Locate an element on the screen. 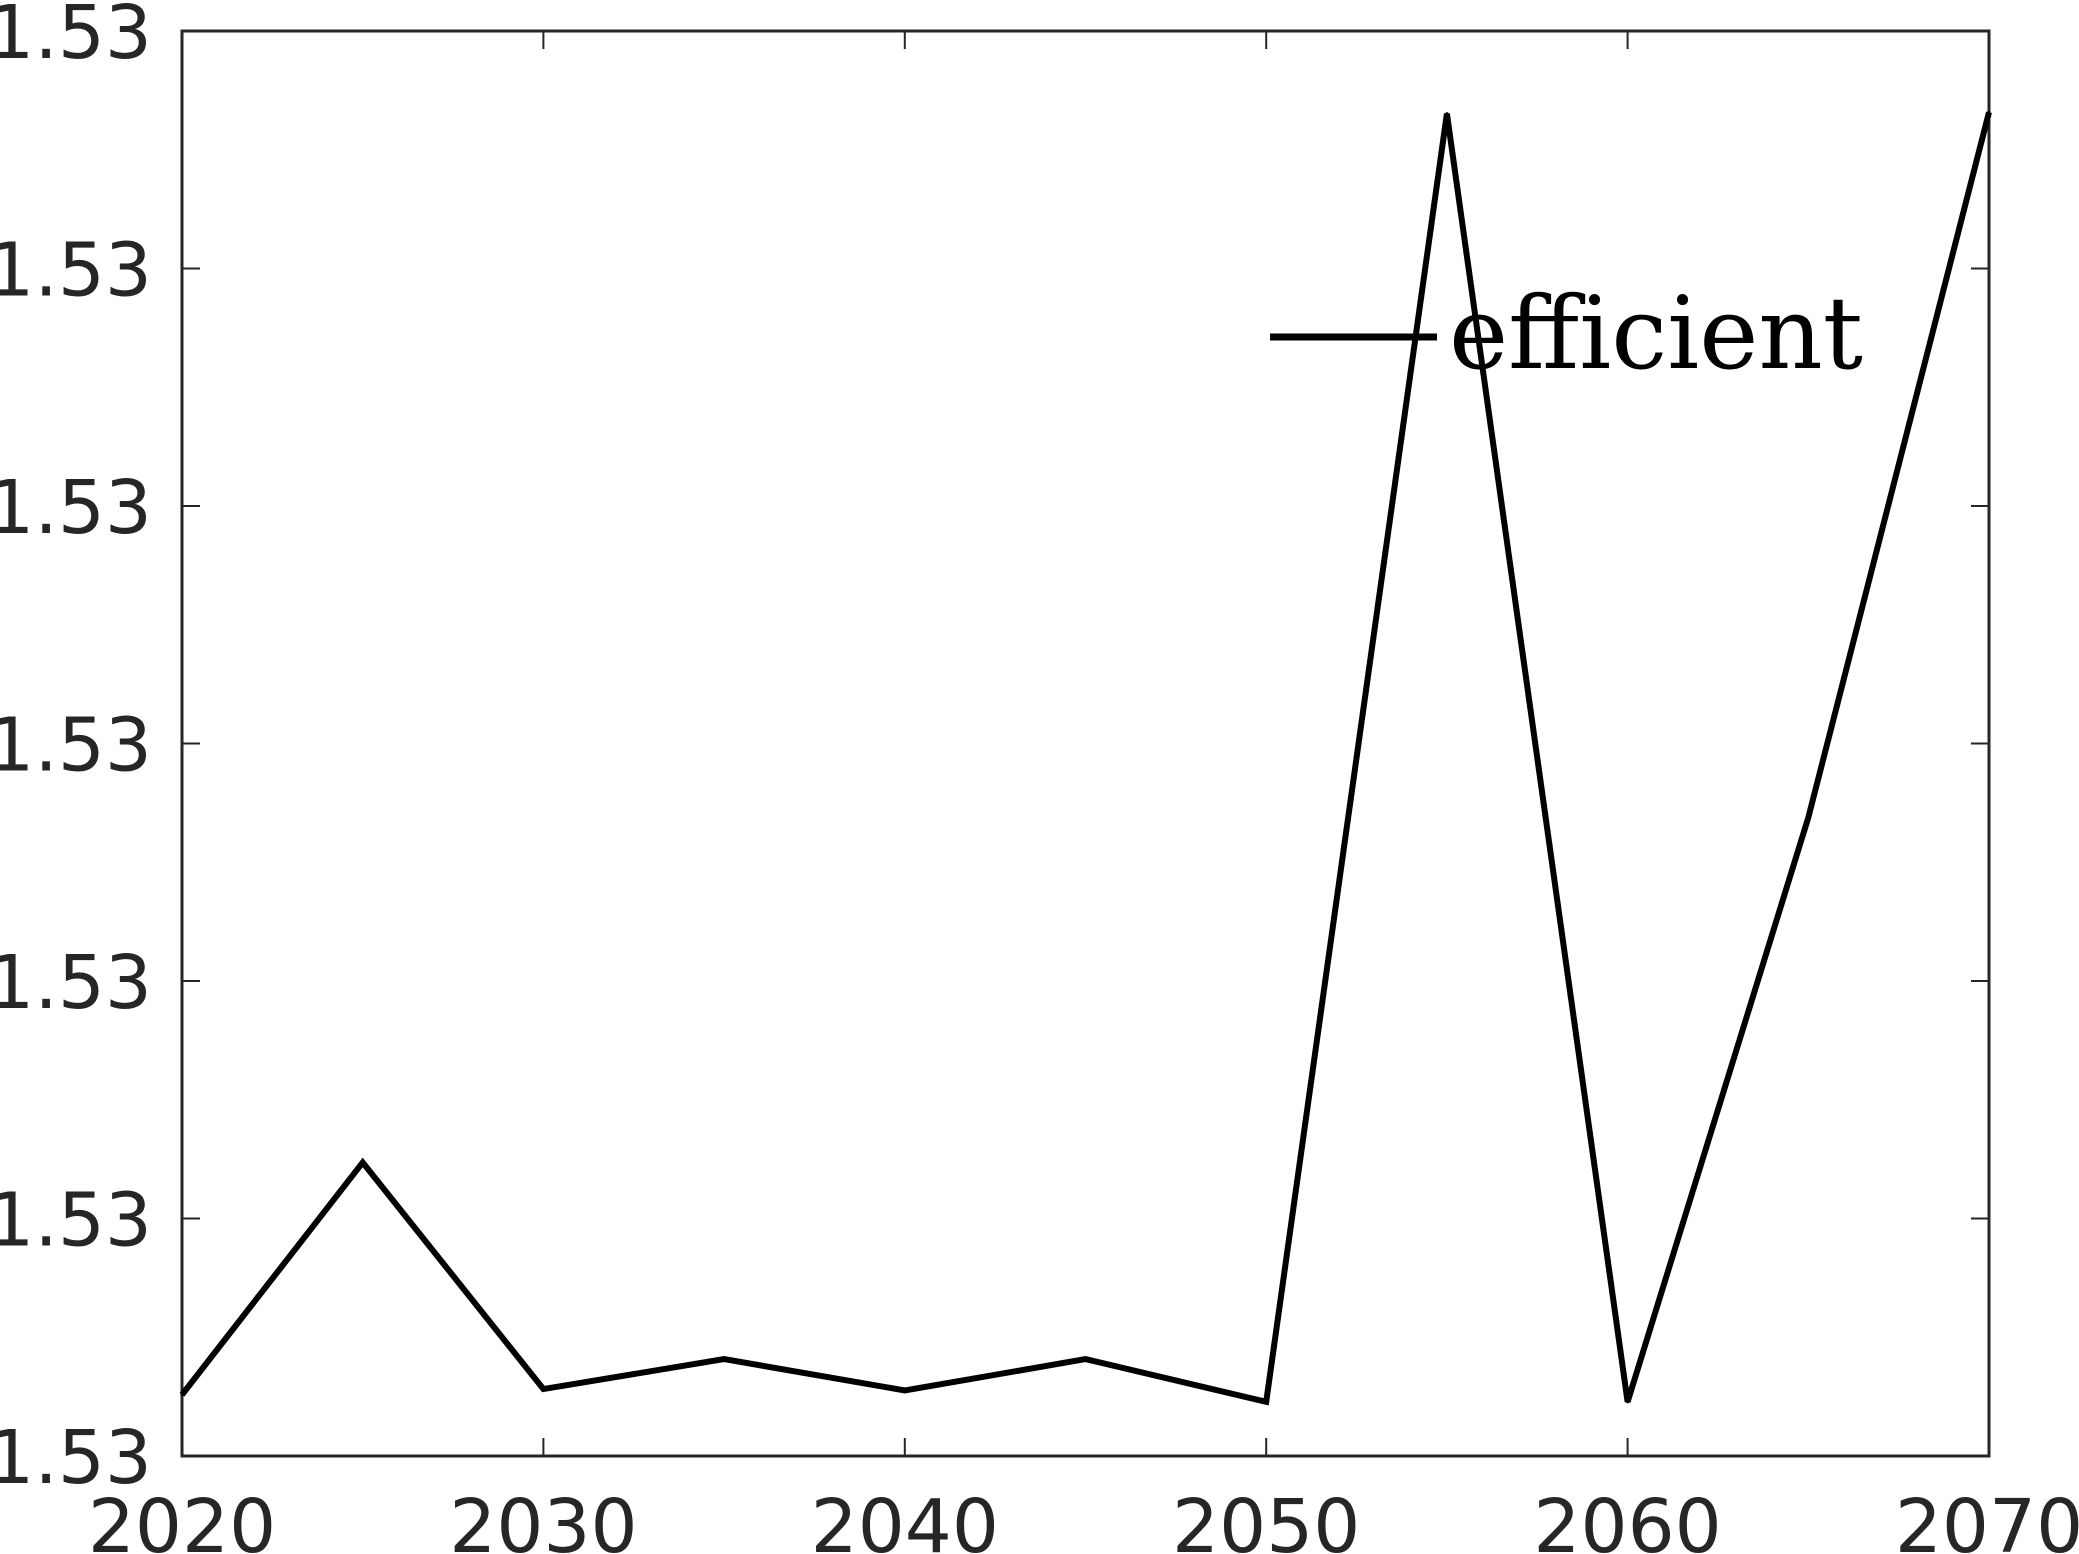  y-tick-label-2: 1.53 is located at coordinates (76, 983).